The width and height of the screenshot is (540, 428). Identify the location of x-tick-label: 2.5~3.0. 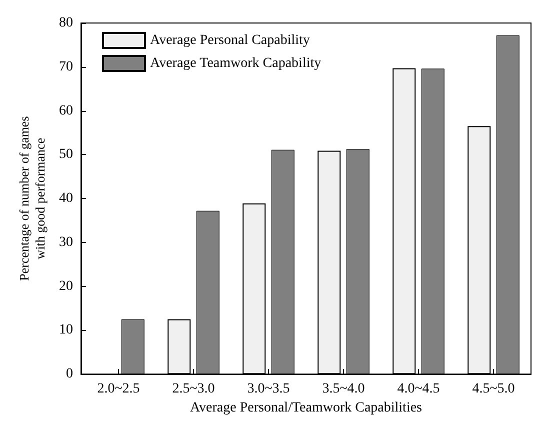
(193, 389).